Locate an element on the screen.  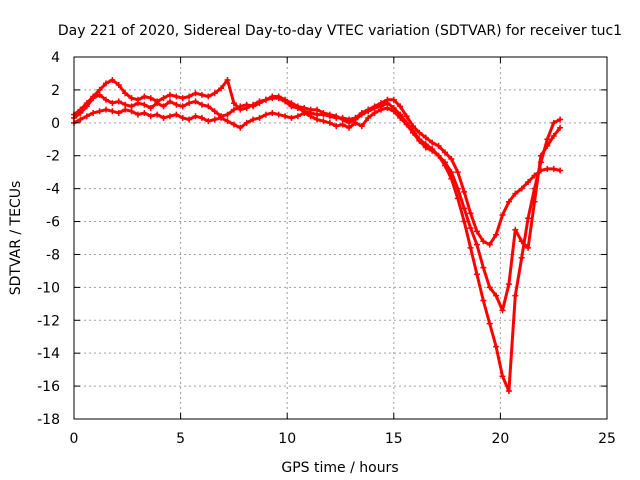
y-tick-label: -14 is located at coordinates (48, 354).